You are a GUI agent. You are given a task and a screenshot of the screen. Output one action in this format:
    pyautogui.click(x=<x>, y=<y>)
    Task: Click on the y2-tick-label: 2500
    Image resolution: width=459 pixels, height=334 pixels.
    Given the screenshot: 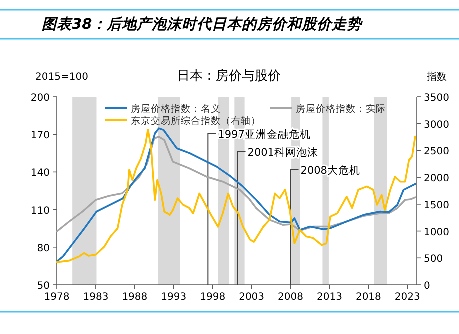 What is the action you would take?
    pyautogui.click(x=437, y=152)
    